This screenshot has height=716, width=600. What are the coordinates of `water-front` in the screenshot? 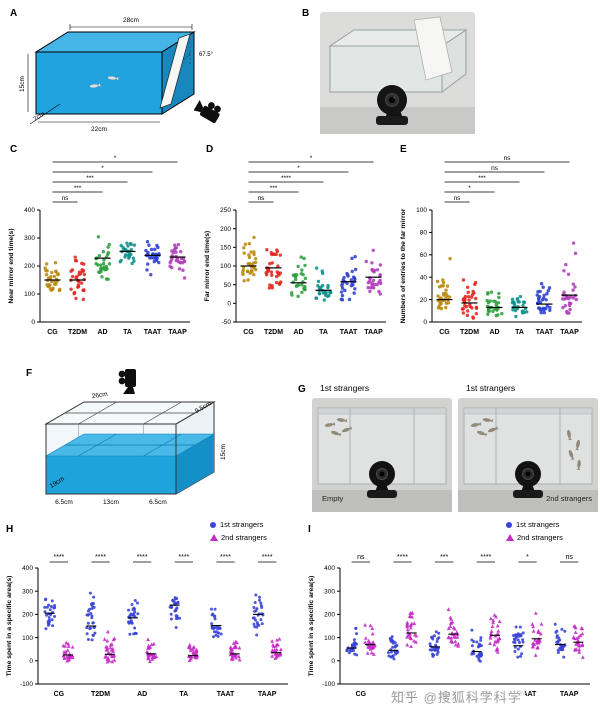 It's located at (111, 475).